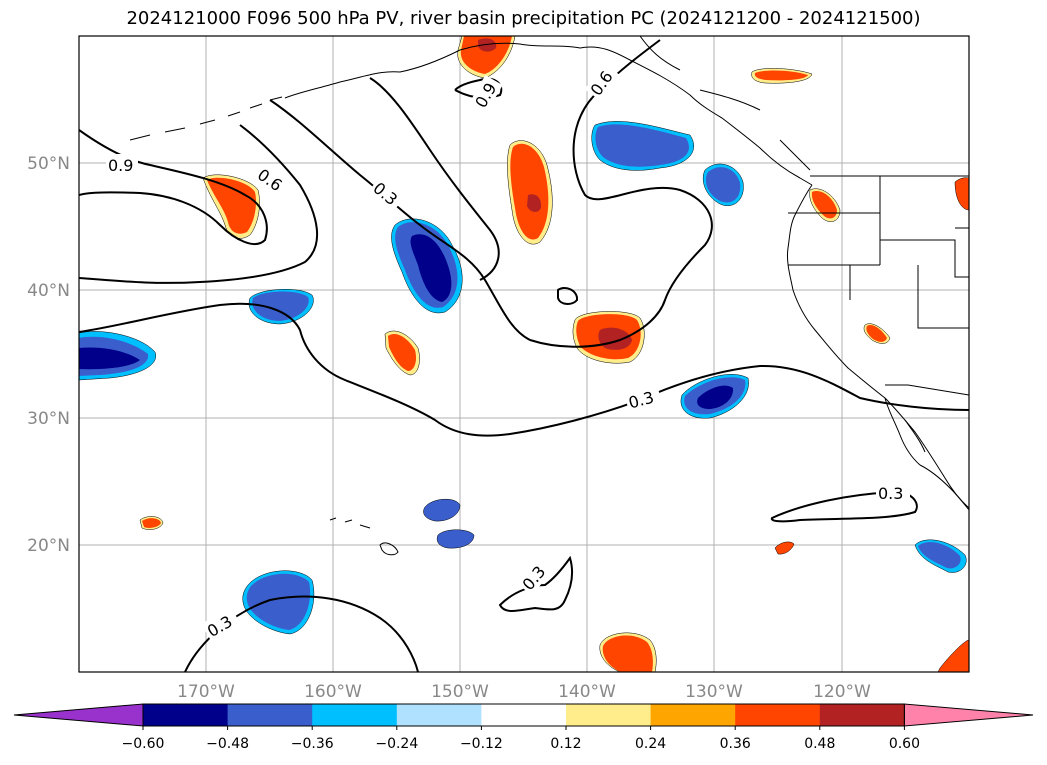 The width and height of the screenshot is (1047, 765). Describe the element at coordinates (723, 185) in the screenshot. I see `blue-blob-130w-north-core` at that location.